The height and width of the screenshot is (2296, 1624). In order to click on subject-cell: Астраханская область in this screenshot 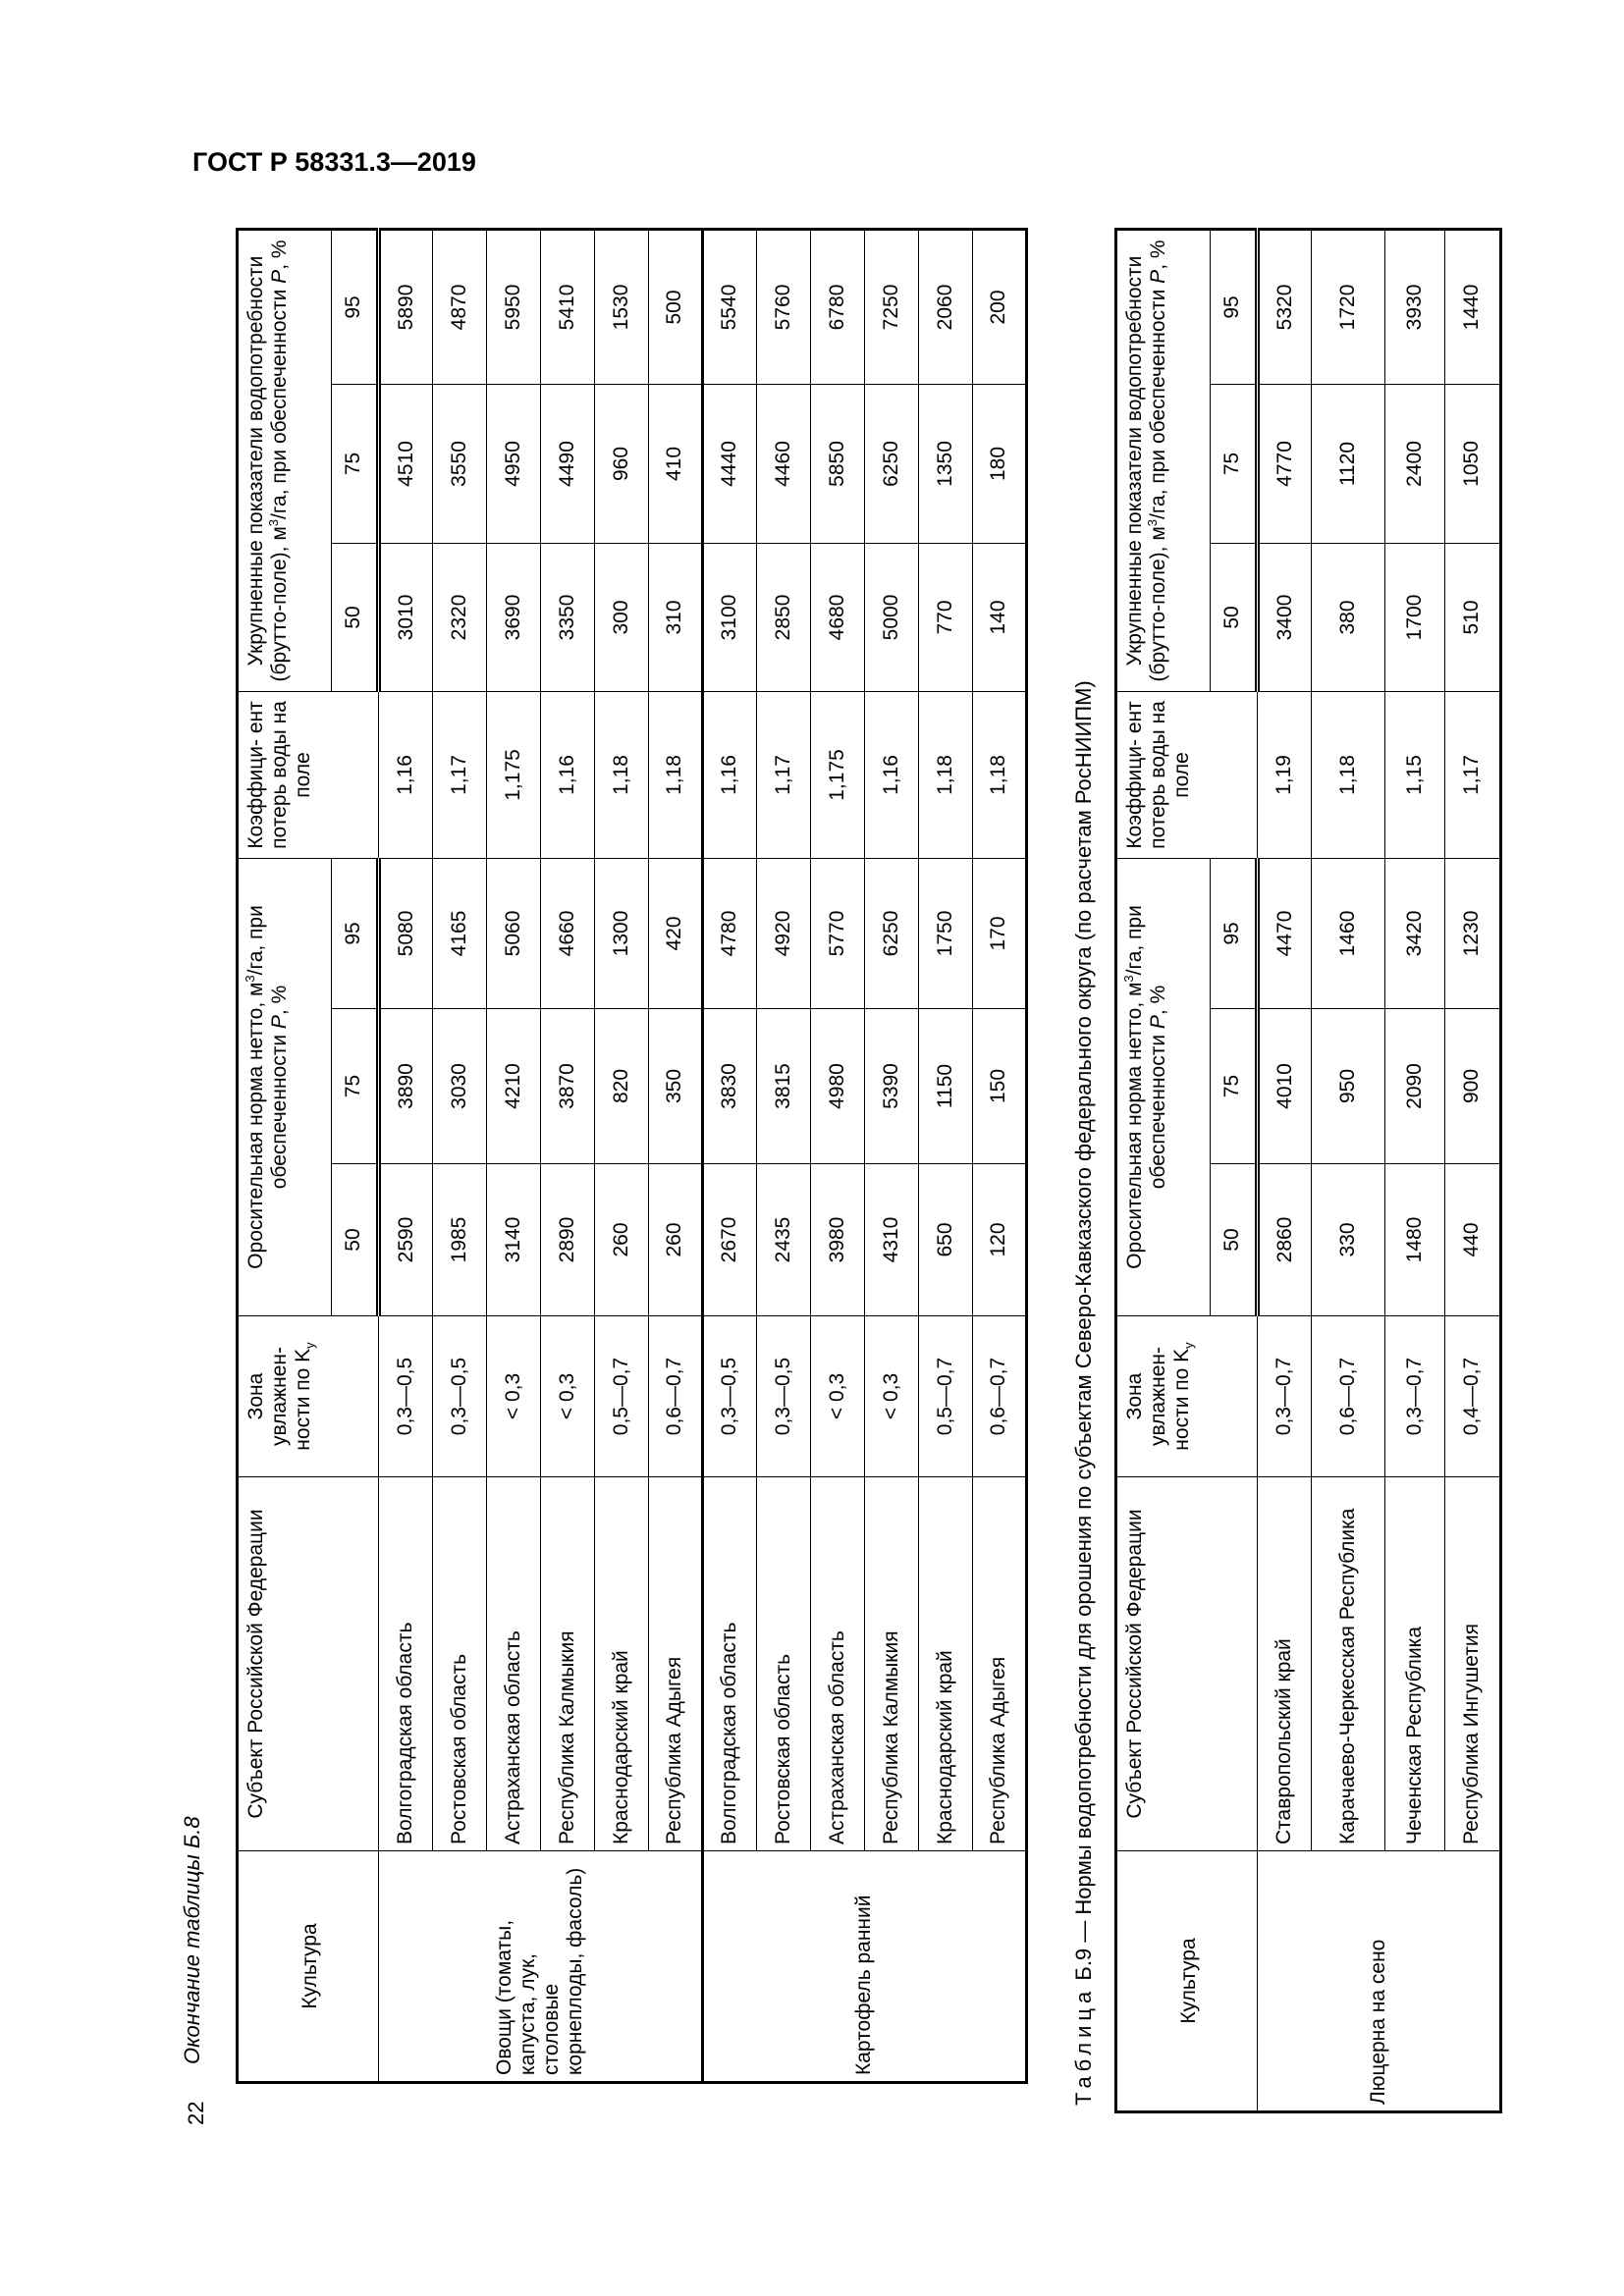, I will do `click(837, 1663)`.